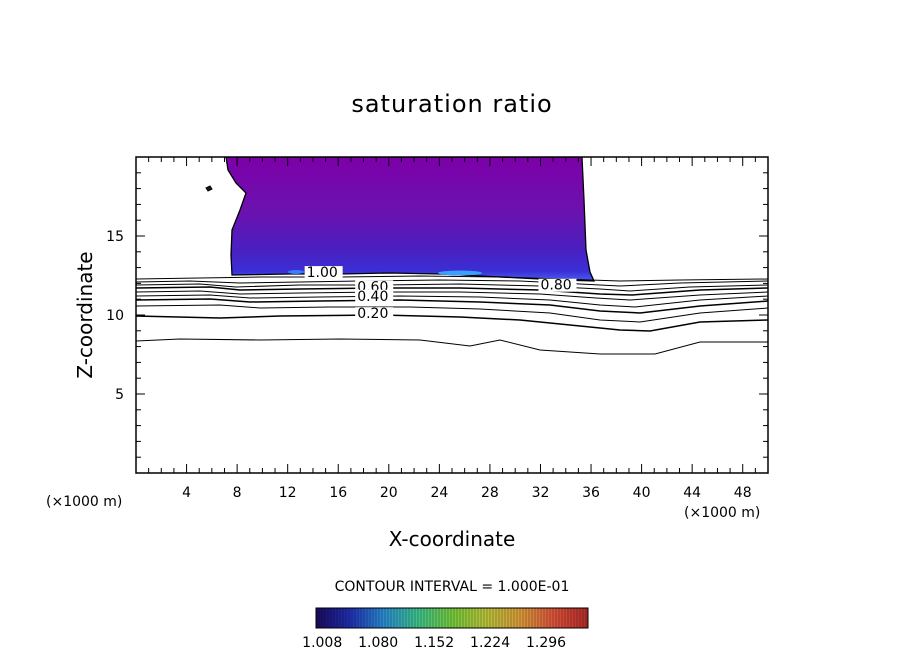 Image resolution: width=904 pixels, height=658 pixels. I want to click on x-tick-label: 40, so click(642, 493).